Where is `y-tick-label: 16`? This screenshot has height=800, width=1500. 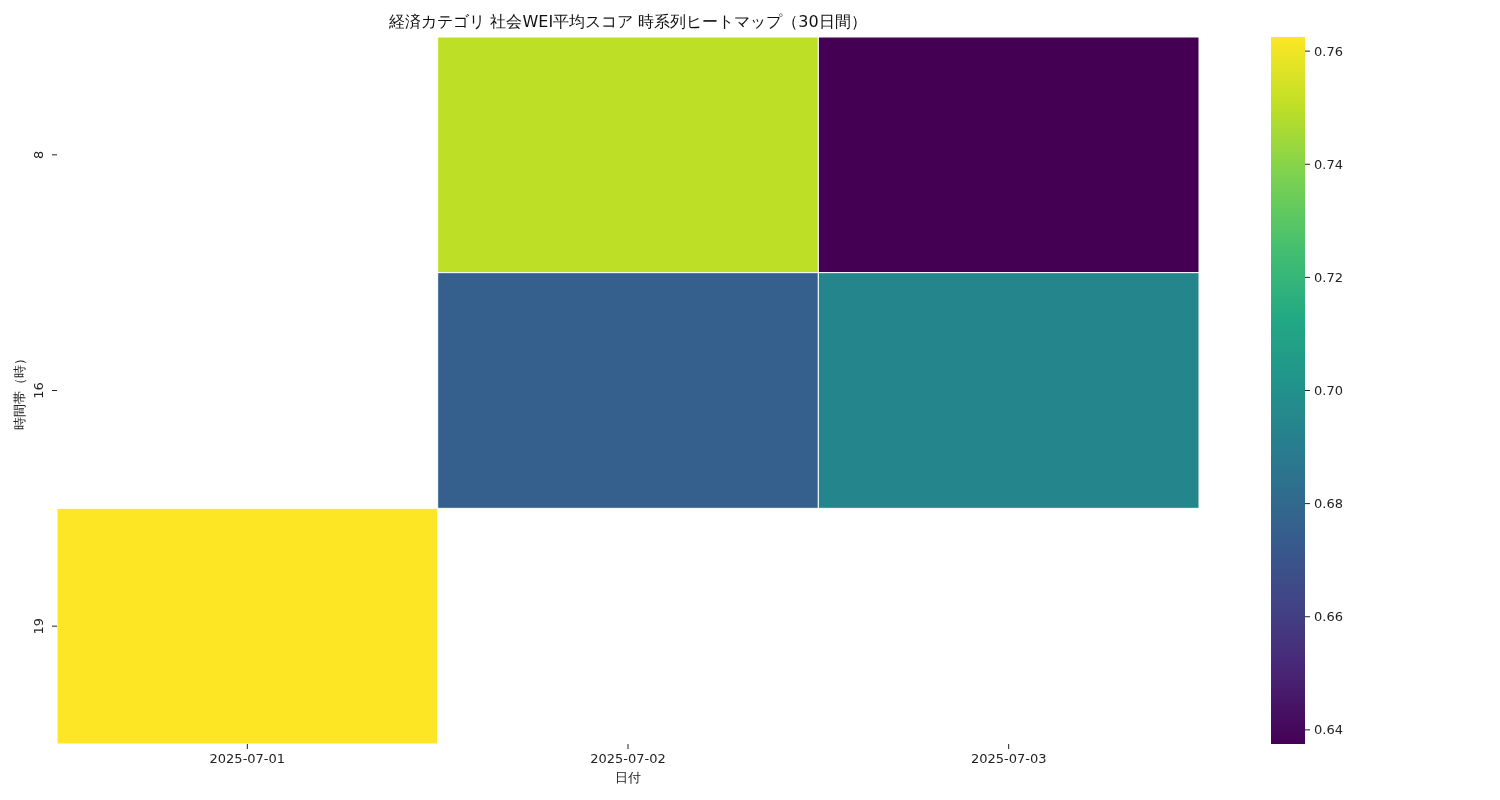 y-tick-label: 16 is located at coordinates (38, 390).